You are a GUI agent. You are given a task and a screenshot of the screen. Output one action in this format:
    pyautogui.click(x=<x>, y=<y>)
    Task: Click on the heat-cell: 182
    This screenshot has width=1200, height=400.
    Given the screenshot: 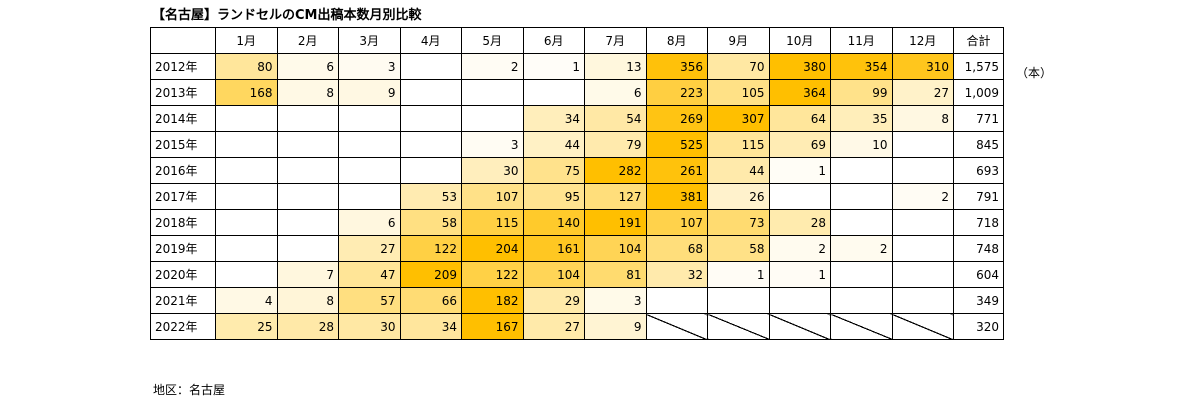 What is the action you would take?
    pyautogui.click(x=492, y=300)
    